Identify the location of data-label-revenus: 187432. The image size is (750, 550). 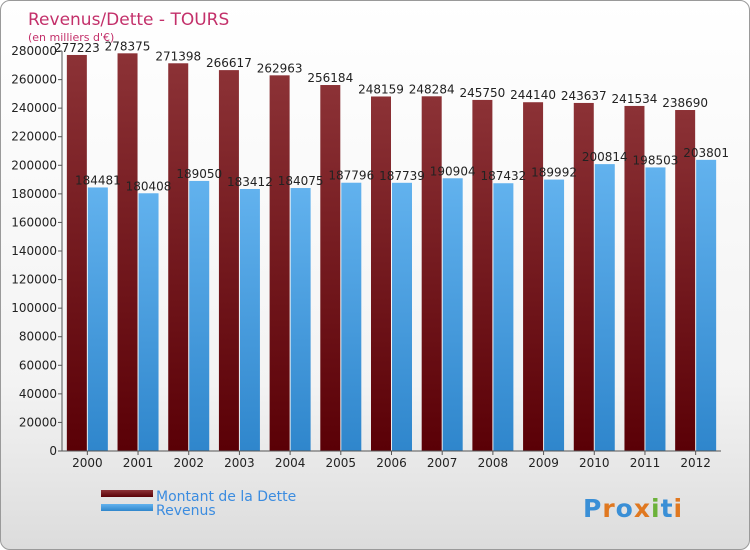
(503, 176).